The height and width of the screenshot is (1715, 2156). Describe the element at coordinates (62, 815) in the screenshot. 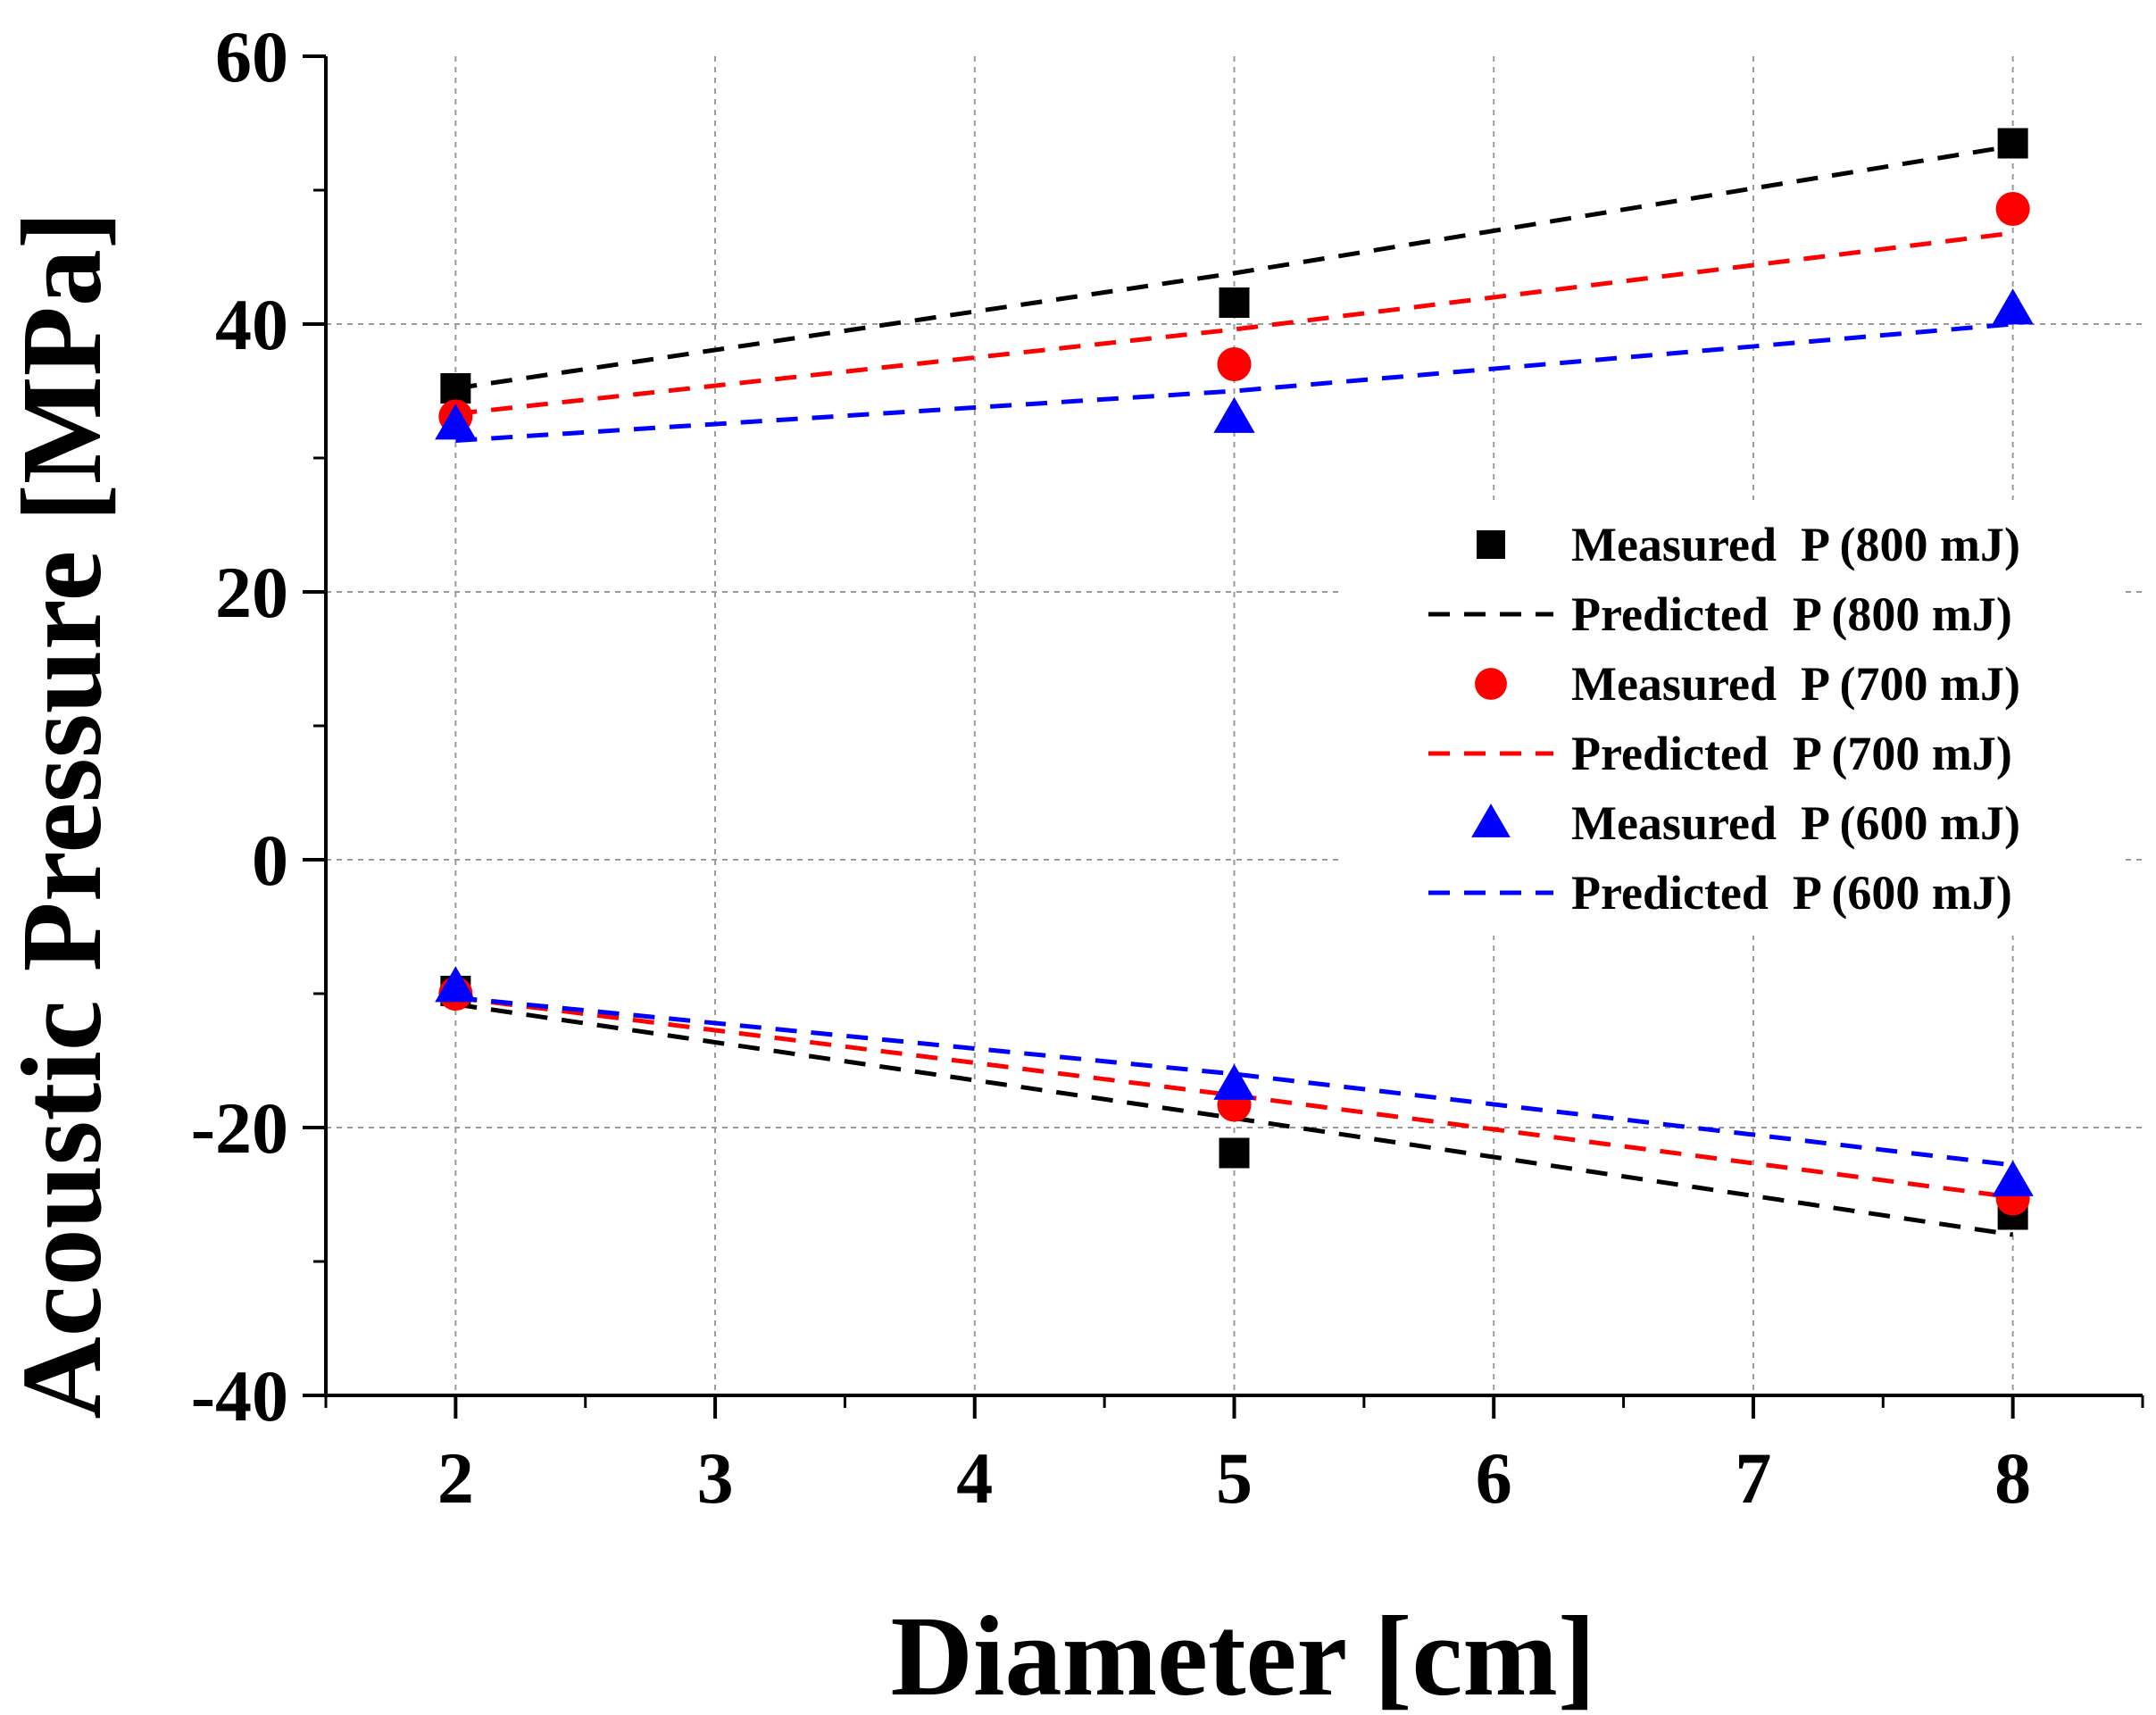

I see `y-axis-title: Acoustic Pressure [MPa]` at that location.